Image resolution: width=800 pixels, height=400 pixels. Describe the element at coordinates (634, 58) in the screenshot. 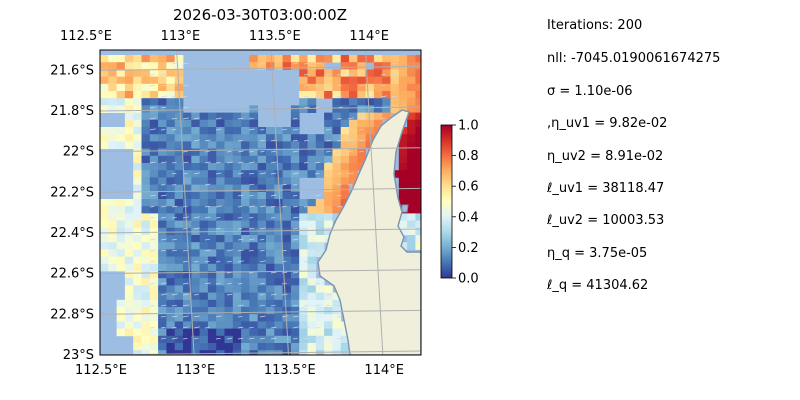

I see `stat-nll: nll: -7045.0190061674275` at that location.